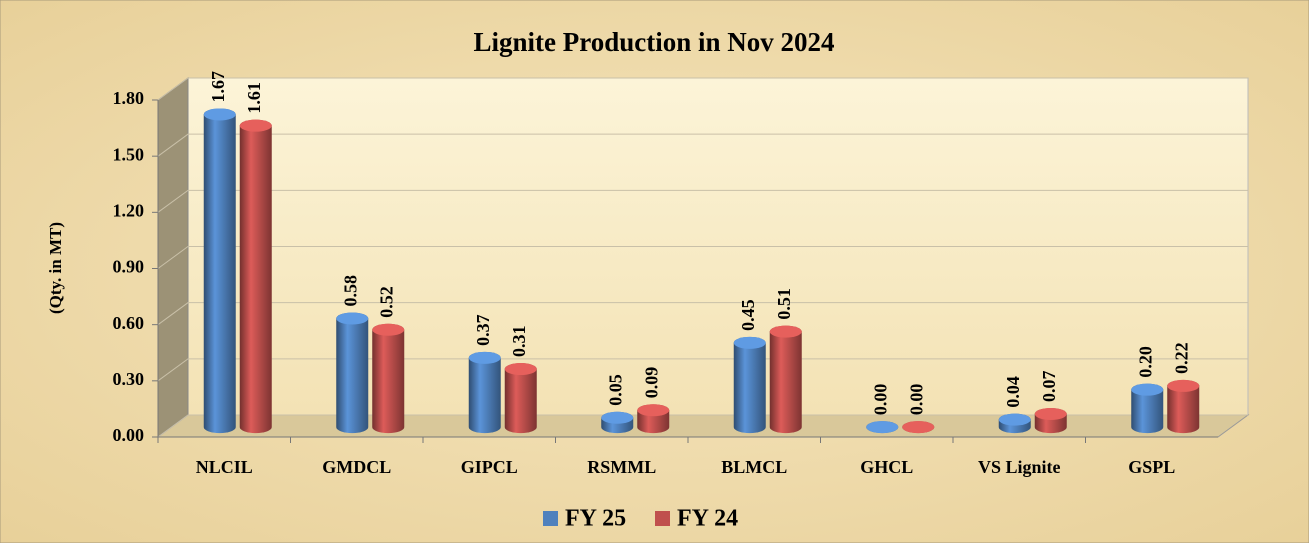  Describe the element at coordinates (519, 342) in the screenshot. I see `data-label: 0.31` at that location.